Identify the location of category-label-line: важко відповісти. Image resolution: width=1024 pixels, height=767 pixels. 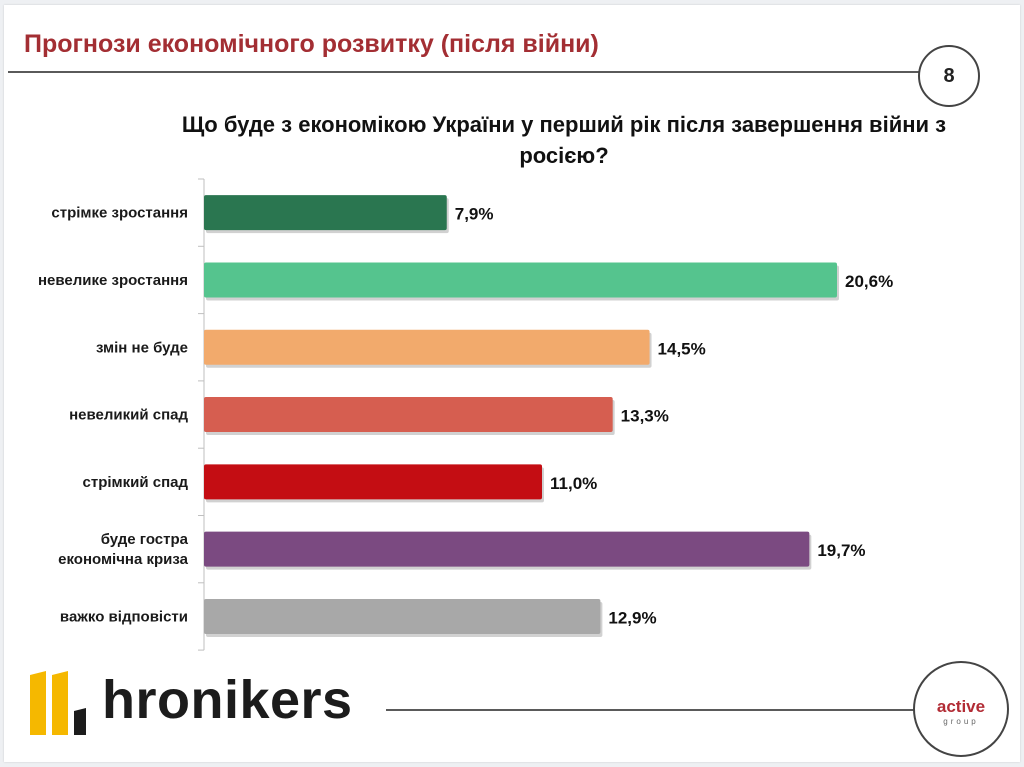
(124, 616).